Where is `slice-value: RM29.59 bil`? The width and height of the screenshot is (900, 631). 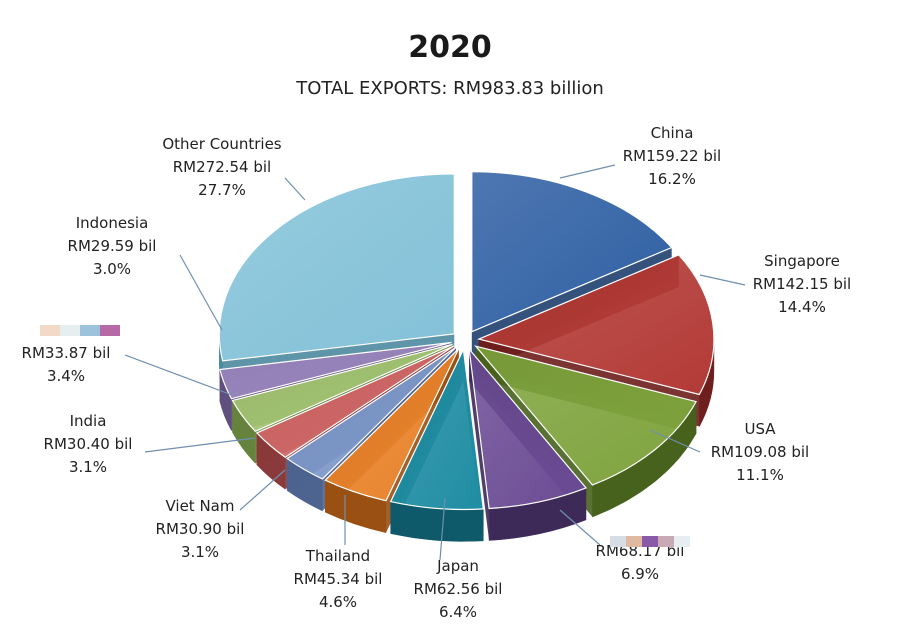
slice-value: RM29.59 bil is located at coordinates (112, 246).